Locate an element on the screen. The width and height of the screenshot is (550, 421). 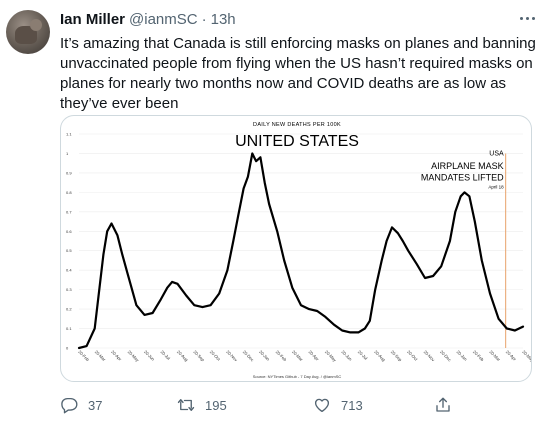
y-tick-label: 0.3 is located at coordinates (69, 289).